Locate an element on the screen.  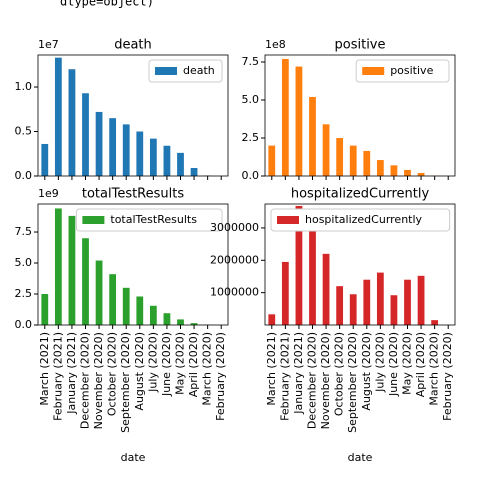
chart-title: death is located at coordinates (133, 45).